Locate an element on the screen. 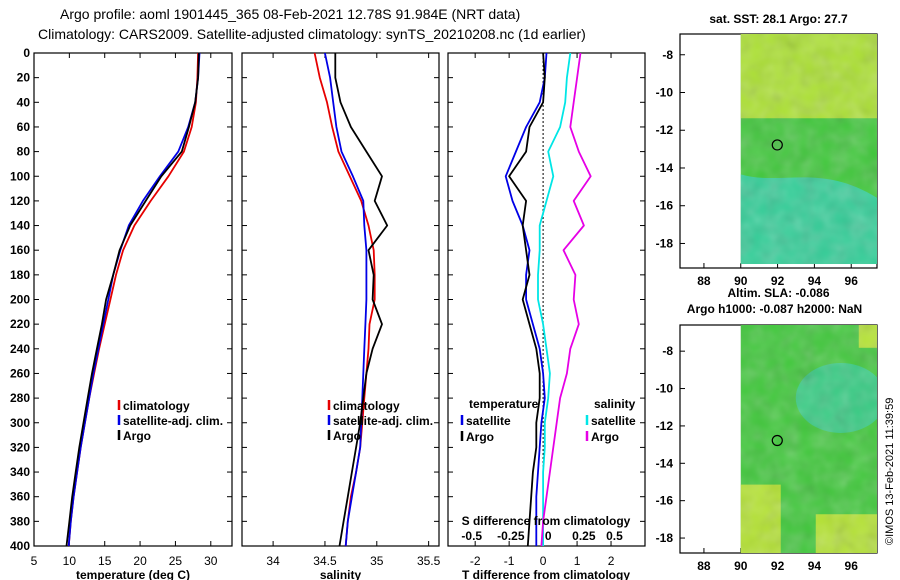 The width and height of the screenshot is (900, 580). y-tick-label: 340 is located at coordinates (20, 472).